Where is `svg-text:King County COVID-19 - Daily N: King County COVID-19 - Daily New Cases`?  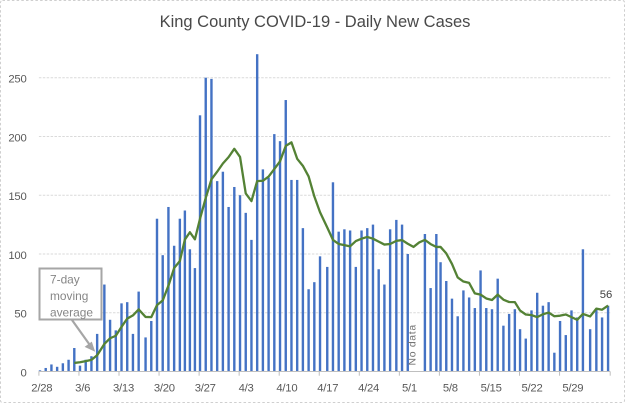
svg-text:King County COVID-19 - Daily N: King County COVID-19 - Daily New Cases is located at coordinates (315, 22).